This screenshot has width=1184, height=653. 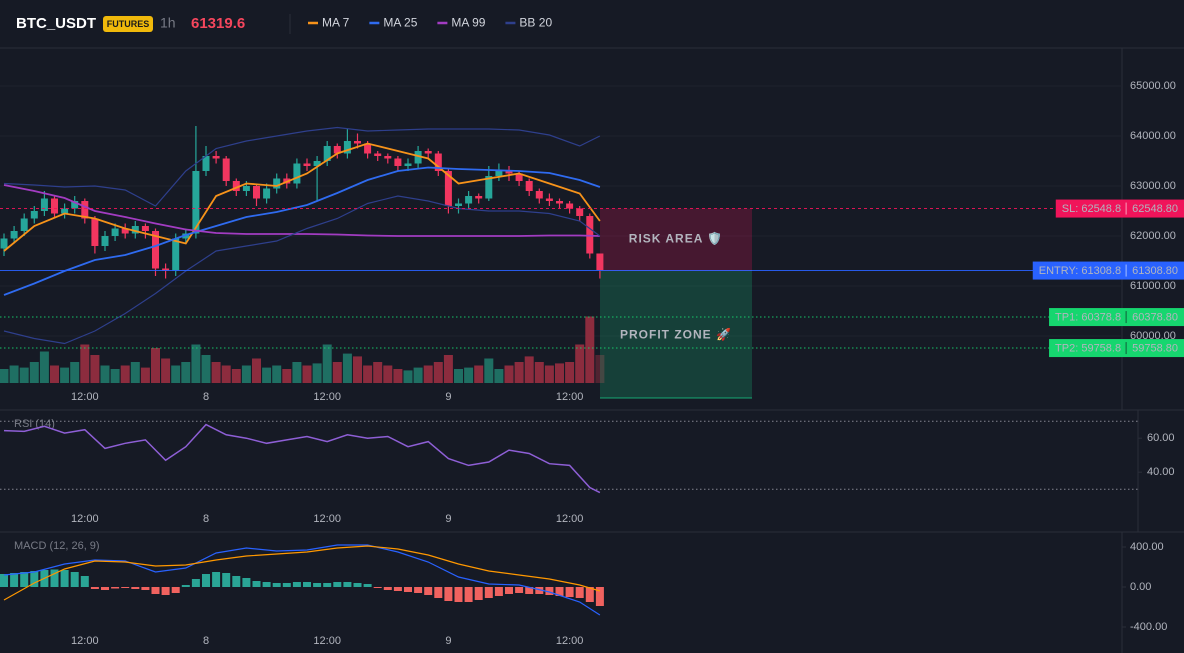 I want to click on x-tick-label: 9, so click(x=448, y=397).